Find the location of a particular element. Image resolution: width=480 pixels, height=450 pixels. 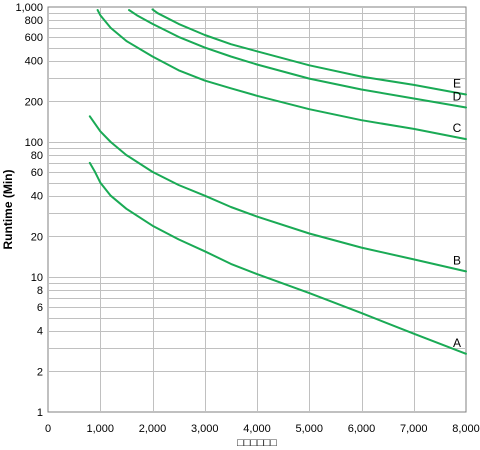

y-tick-label: 100 is located at coordinates (34, 143).